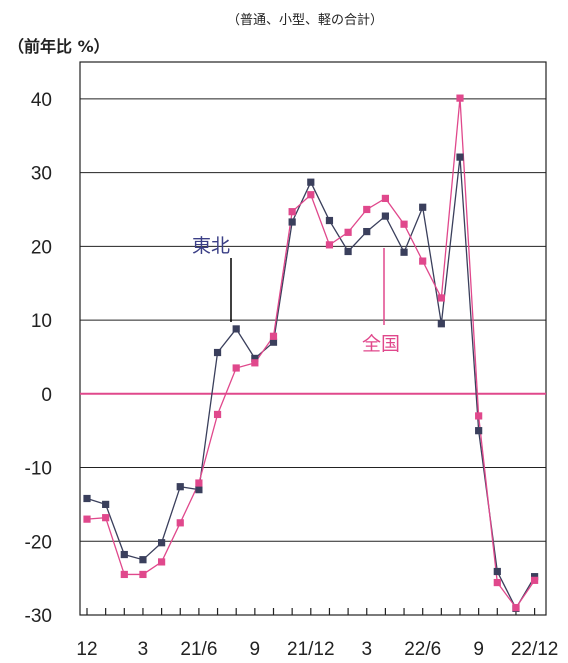 This screenshot has height=663, width=568. Describe the element at coordinates (38, 469) in the screenshot. I see `y-tick-label: -10` at that location.